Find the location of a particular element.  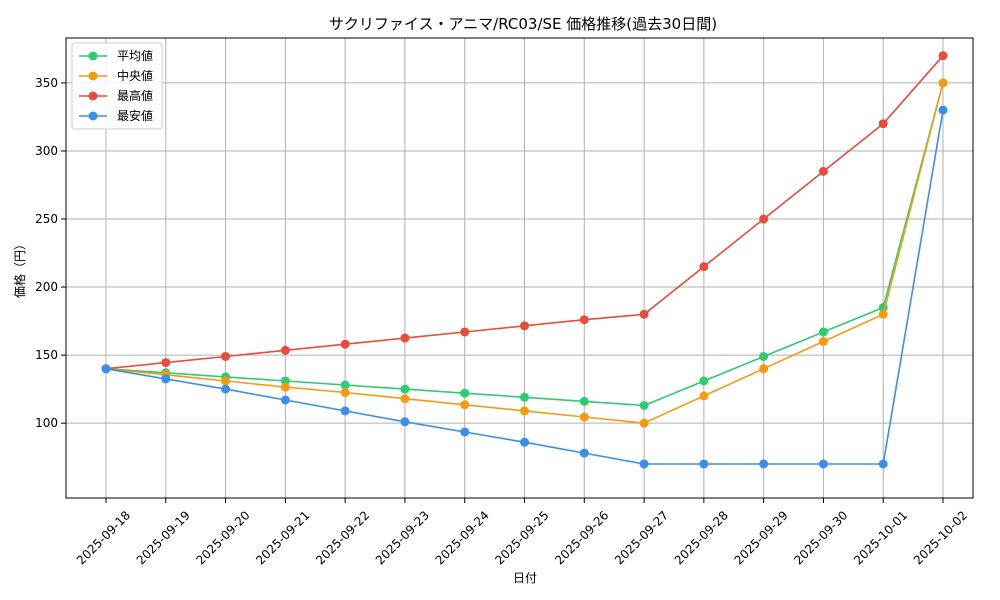

legend-box is located at coordinates (117, 86).